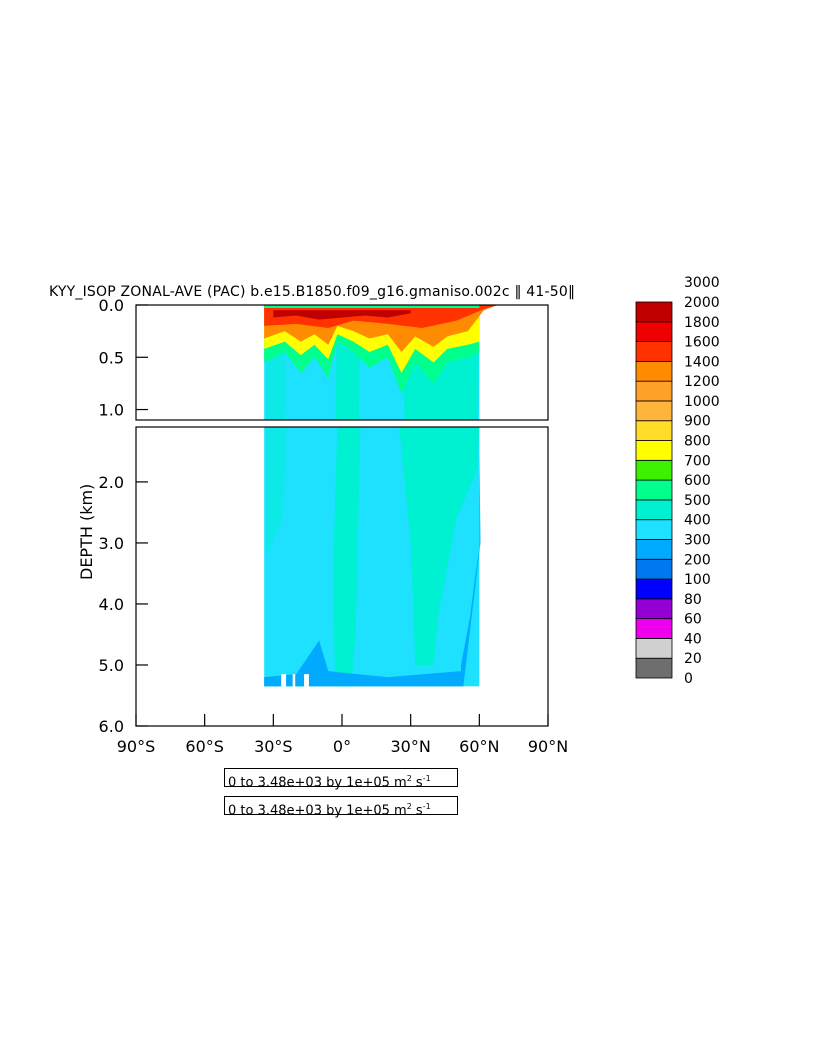 The width and height of the screenshot is (818, 1055). Describe the element at coordinates (409, 778) in the screenshot. I see `info-box-1-sup1: 2` at that location.